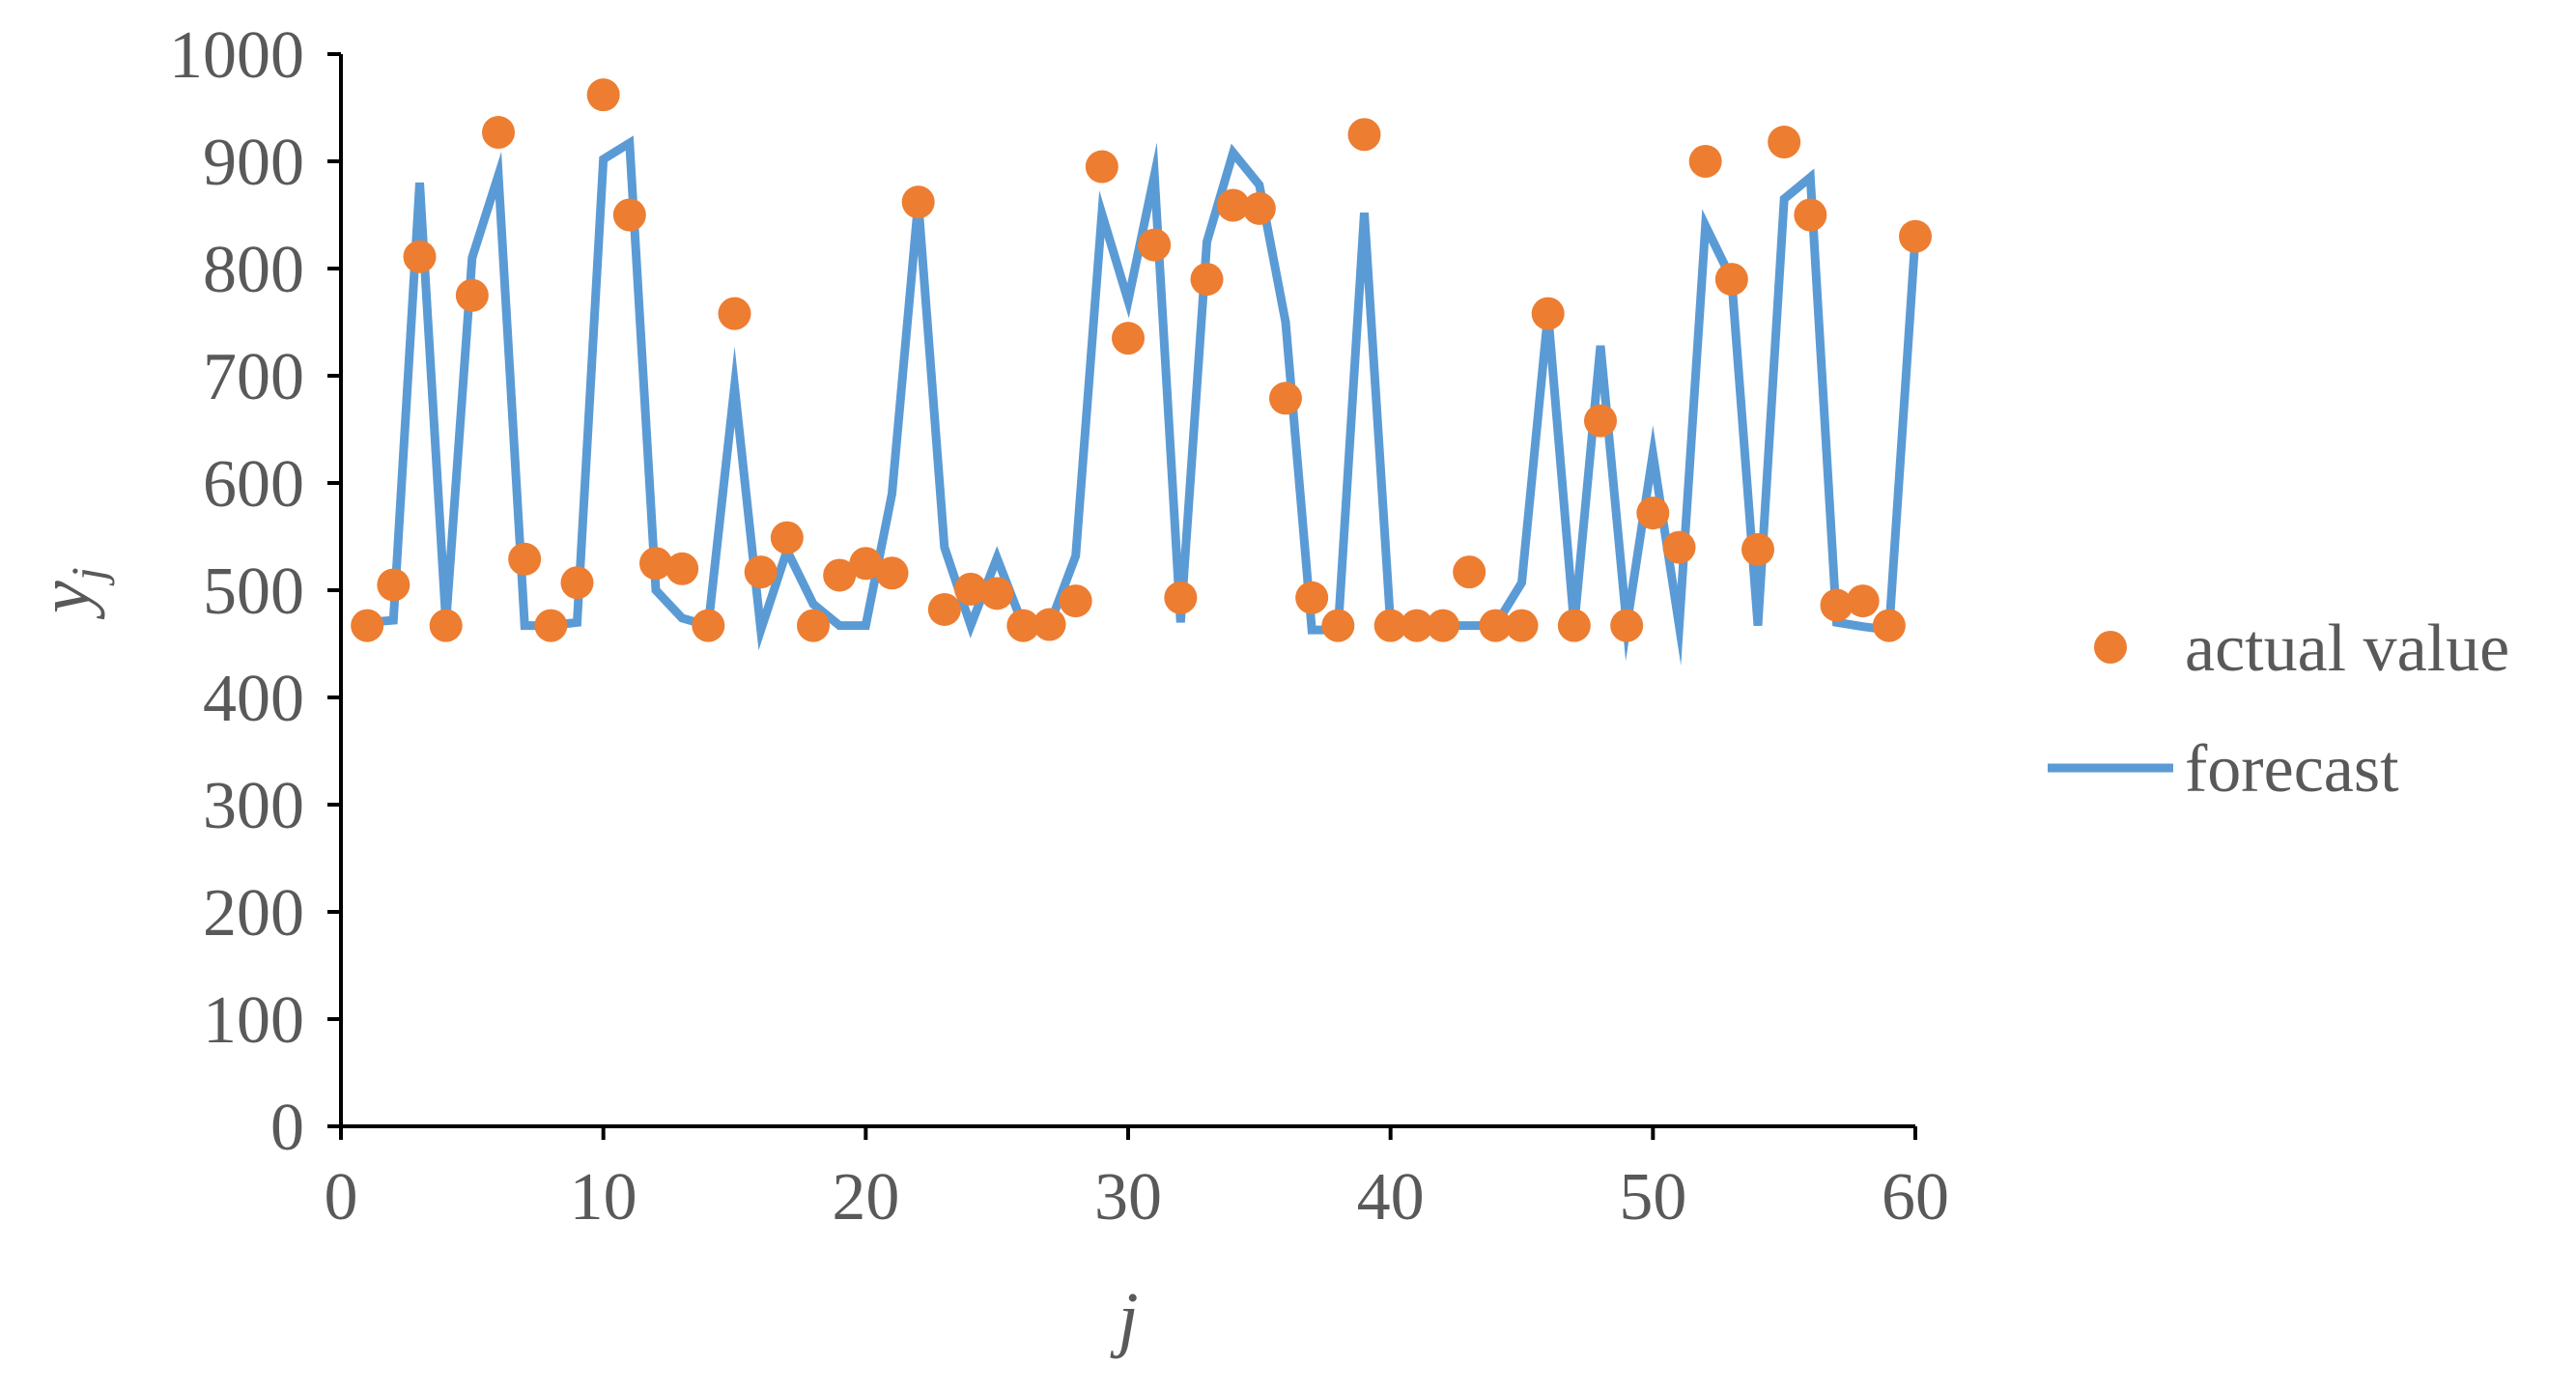 Image resolution: width=2576 pixels, height=1391 pixels. Describe the element at coordinates (2292, 770) in the screenshot. I see `legend-forecast-label: forecast` at that location.